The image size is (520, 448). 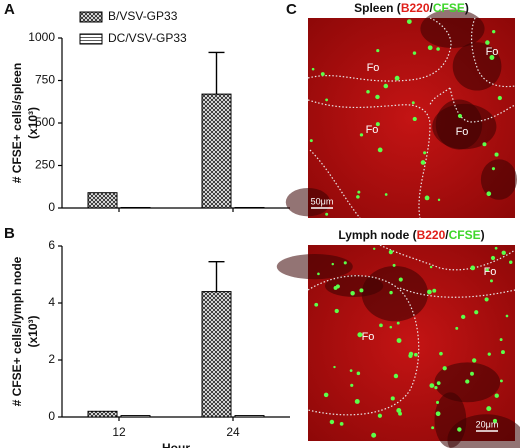 What do you see at coordinates (9, 233) in the screenshot?
I see `panel-letter: B` at bounding box center [9, 233].